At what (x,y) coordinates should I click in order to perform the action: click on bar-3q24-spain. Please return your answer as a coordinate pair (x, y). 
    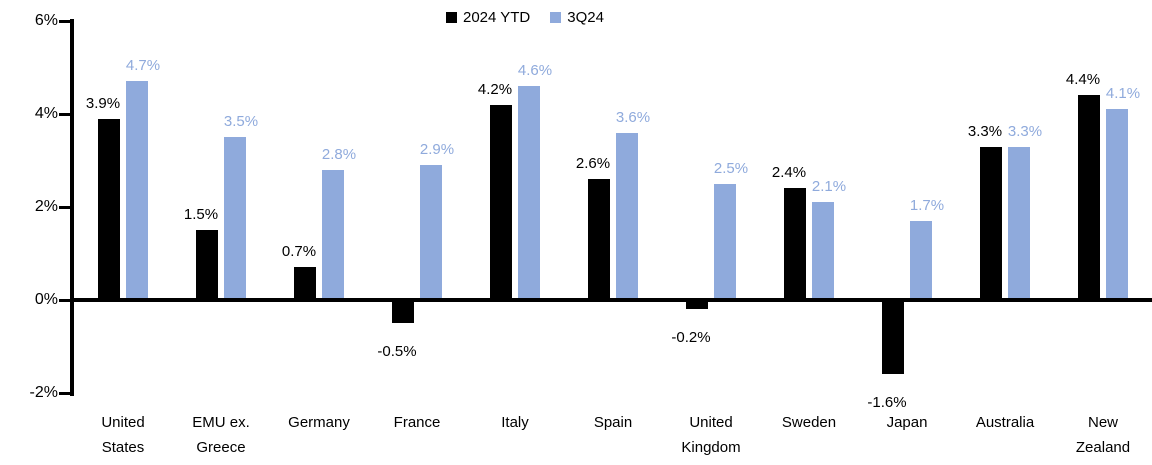
    Looking at the image, I should click on (627, 216).